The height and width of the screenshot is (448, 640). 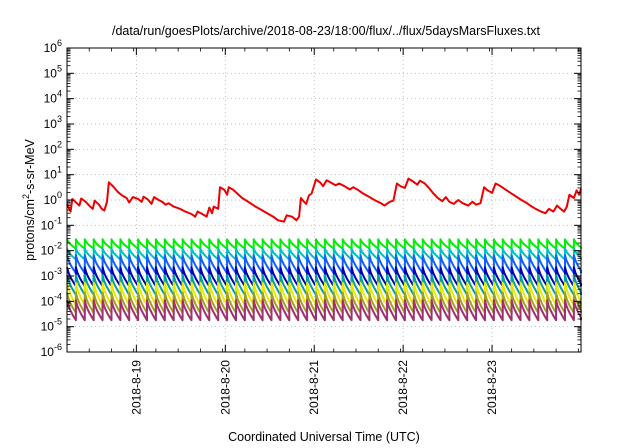 What do you see at coordinates (51, 249) in the screenshot?
I see `y-tick-label: 10⁻²` at bounding box center [51, 249].